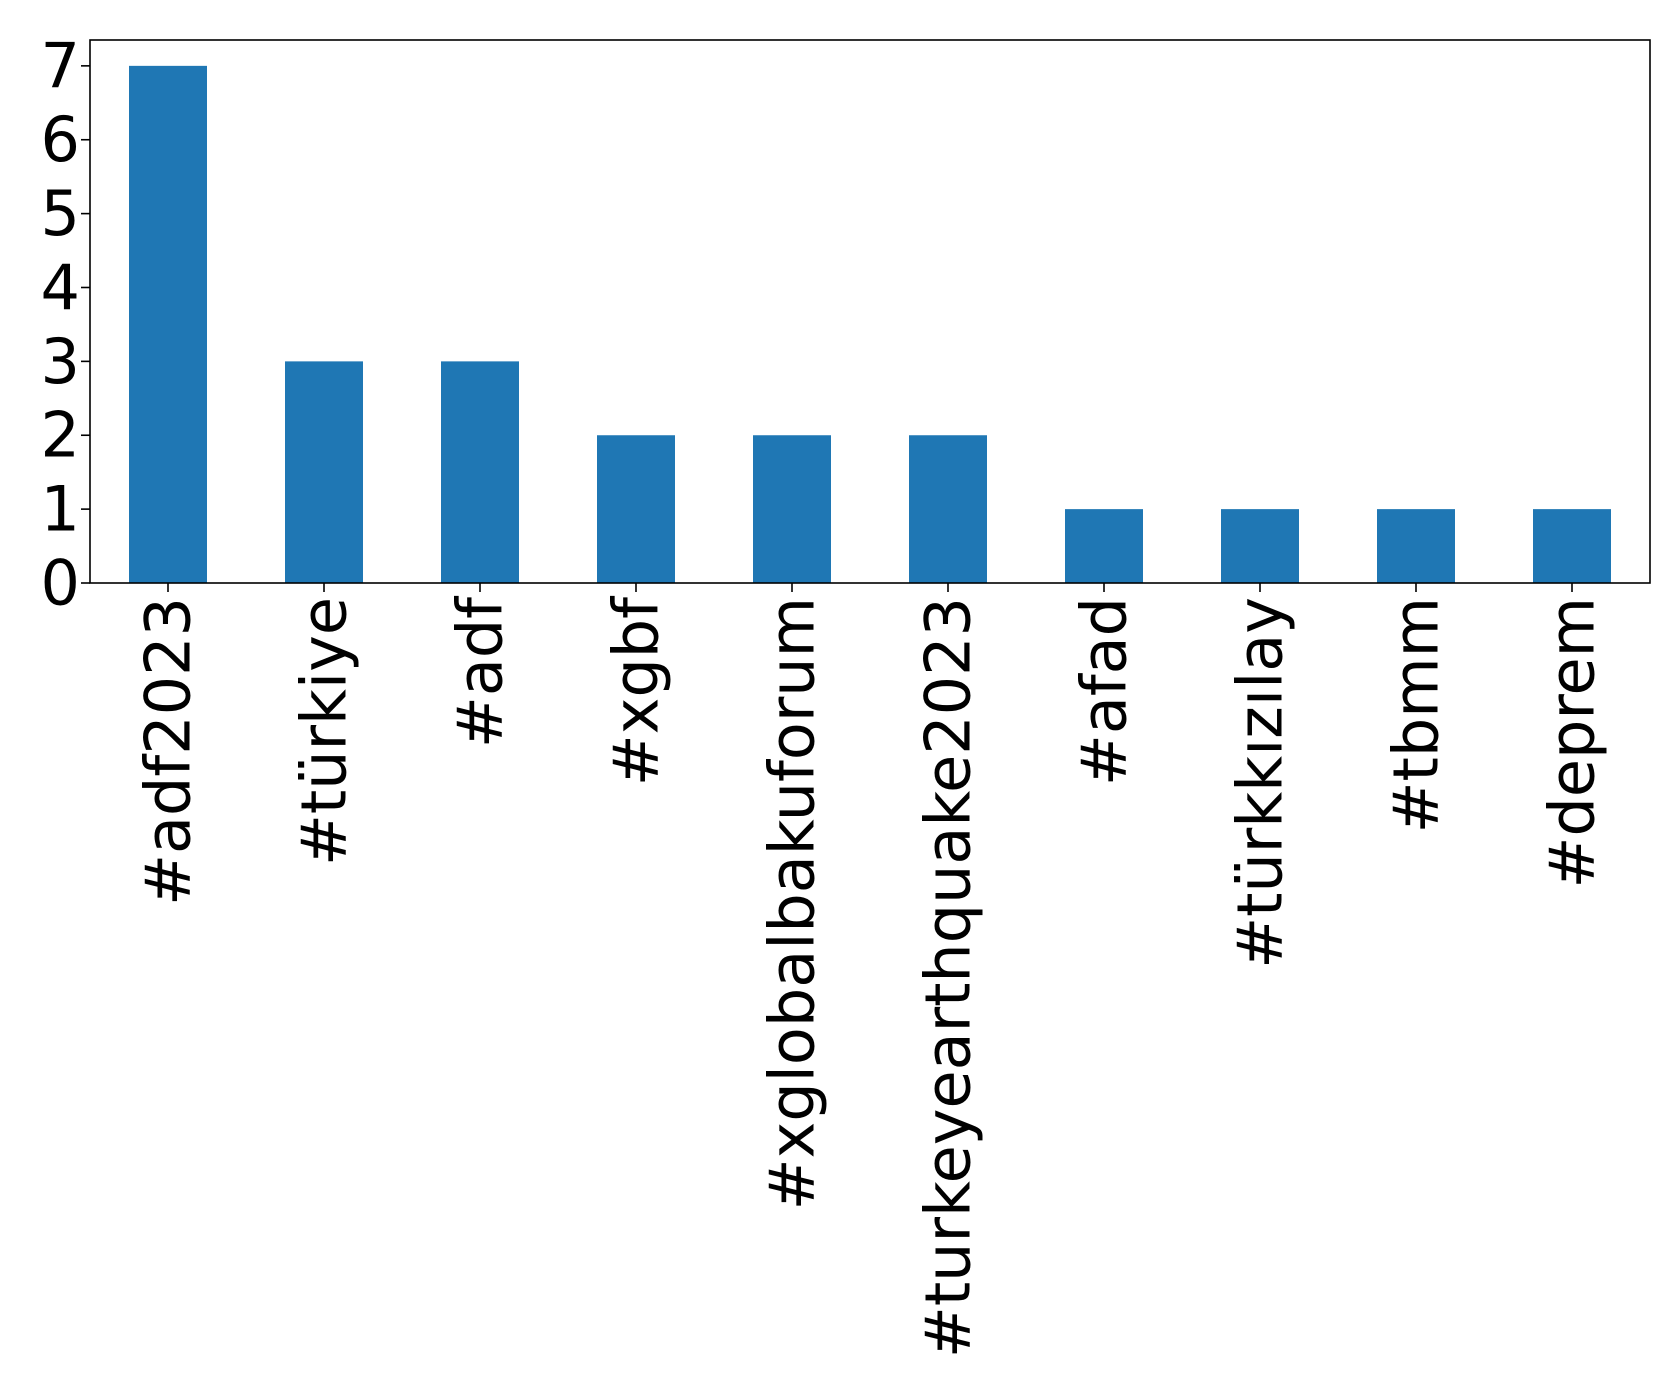 Image resolution: width=1679 pixels, height=1395 pixels. Describe the element at coordinates (60, 213) in the screenshot. I see `y-tick-label-5: 5` at that location.